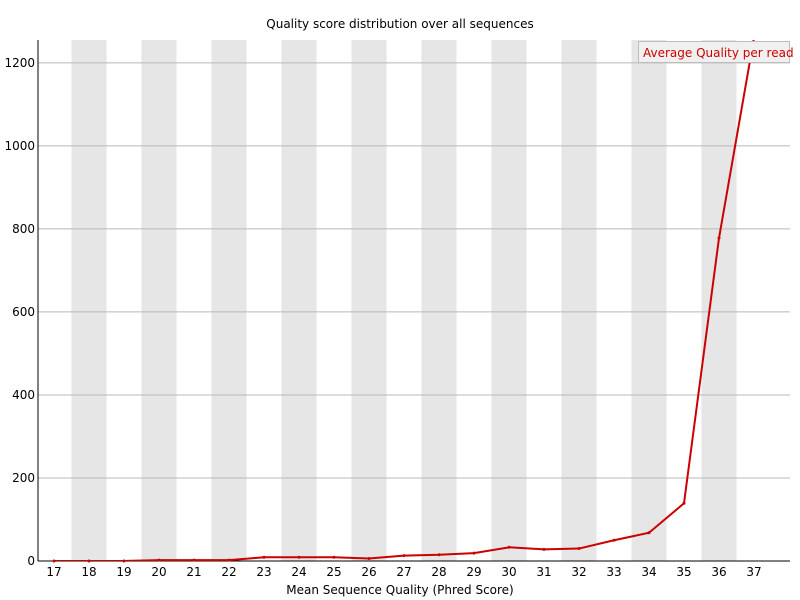  I want to click on y-axis-ticks: 0 200 400 600 800 1000 1200, so click(19, 312).